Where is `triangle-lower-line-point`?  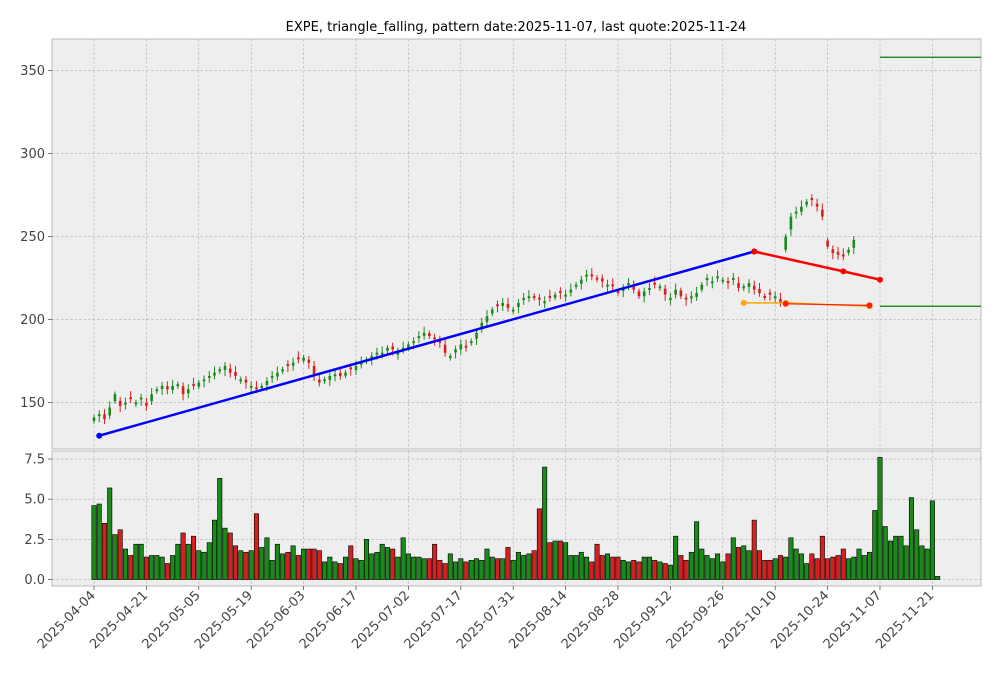
triangle-lower-line-point is located at coordinates (743, 302).